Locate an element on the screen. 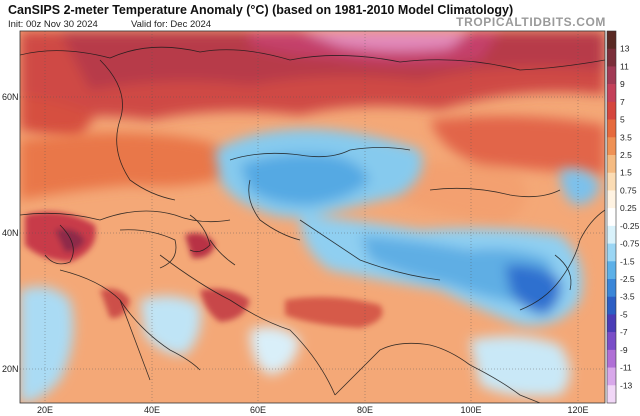 Image resolution: width=640 pixels, height=416 pixels. lon-label-100e: 100E is located at coordinates (470, 410).